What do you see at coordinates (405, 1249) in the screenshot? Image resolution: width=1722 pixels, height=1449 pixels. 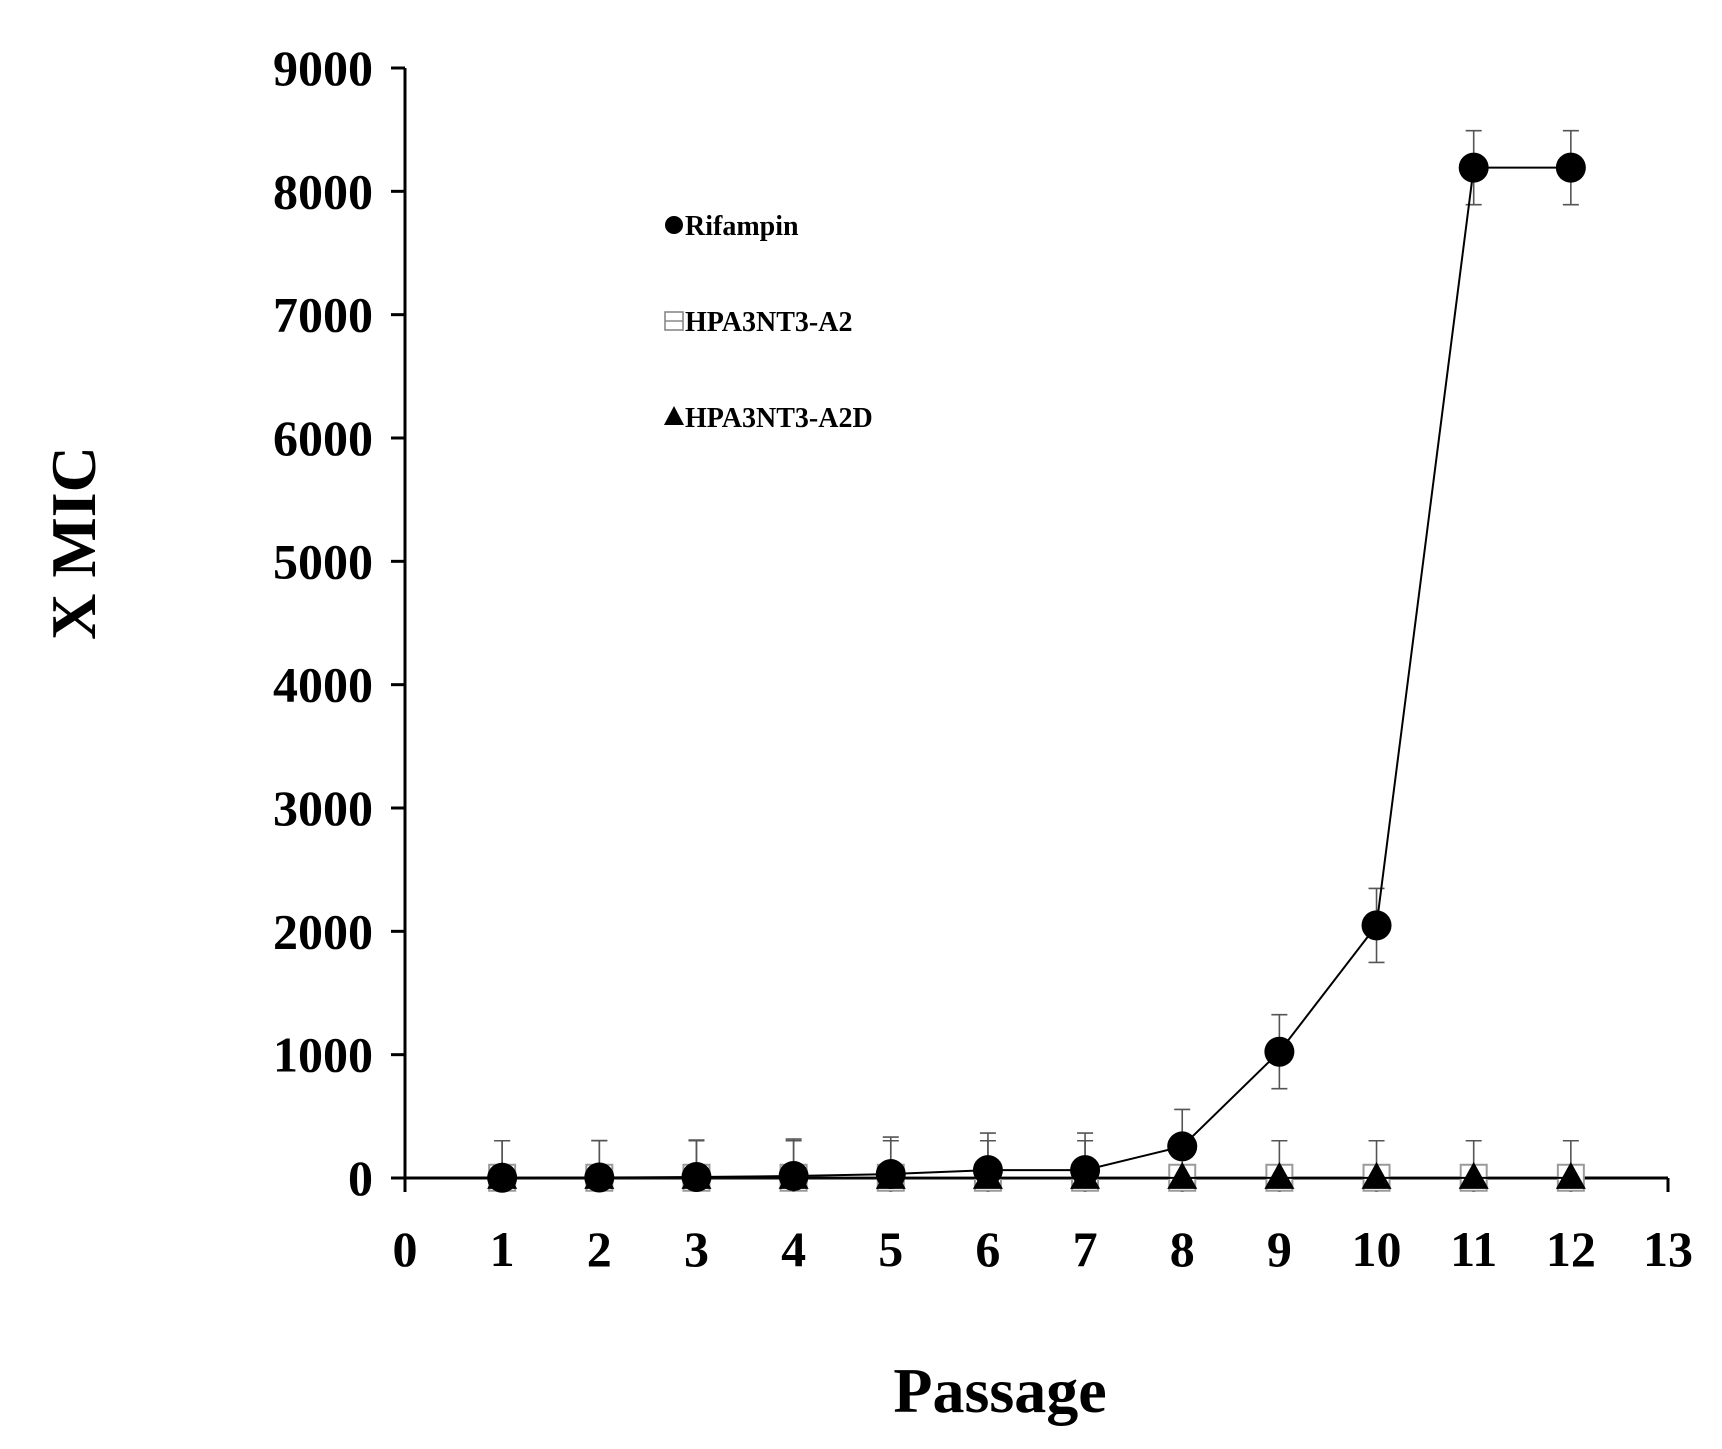 I see `x-tick-label: 0` at bounding box center [405, 1249].